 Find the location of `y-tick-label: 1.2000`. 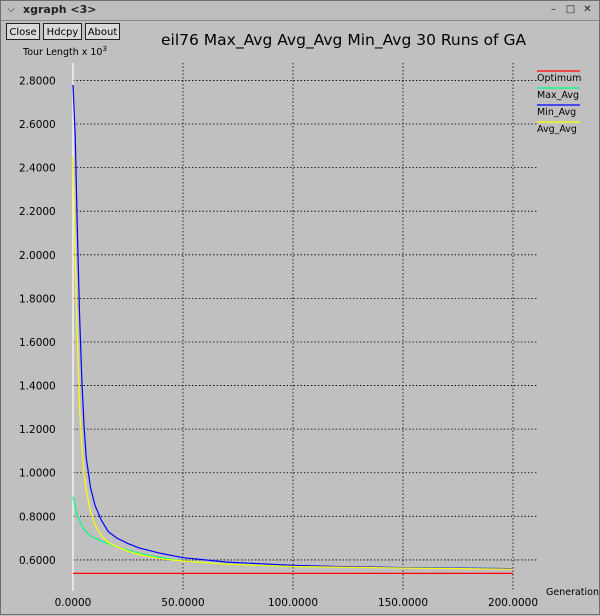

y-tick-label: 1.2000 is located at coordinates (37, 430).